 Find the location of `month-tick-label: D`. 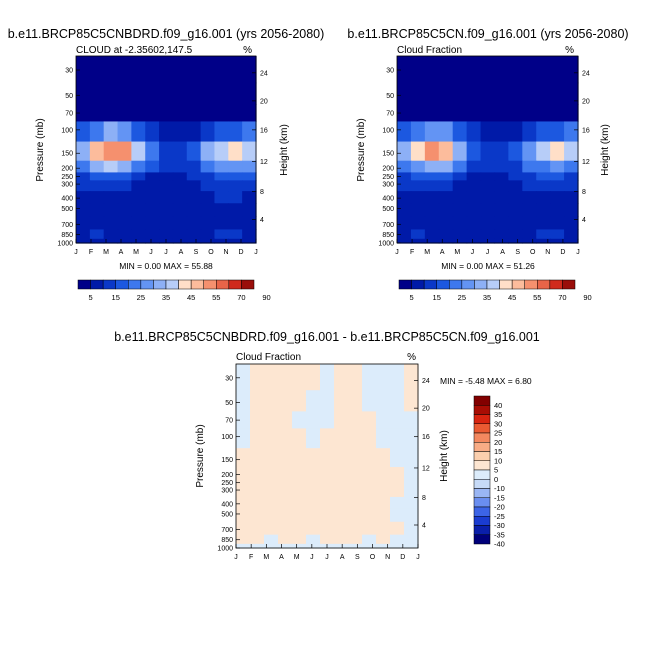

month-tick-label: D is located at coordinates (240, 252).